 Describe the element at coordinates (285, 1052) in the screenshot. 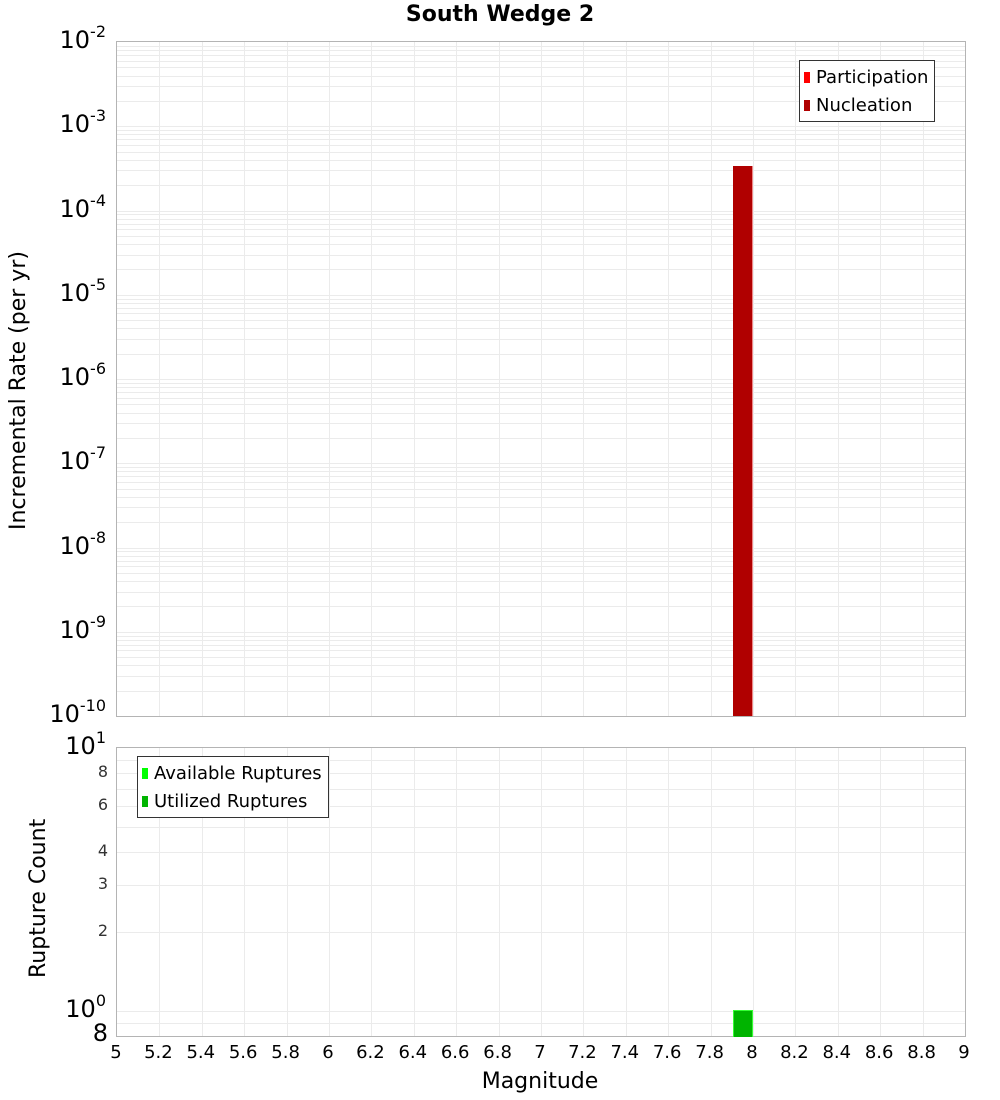

I see `x-tick-label: 5.8` at that location.